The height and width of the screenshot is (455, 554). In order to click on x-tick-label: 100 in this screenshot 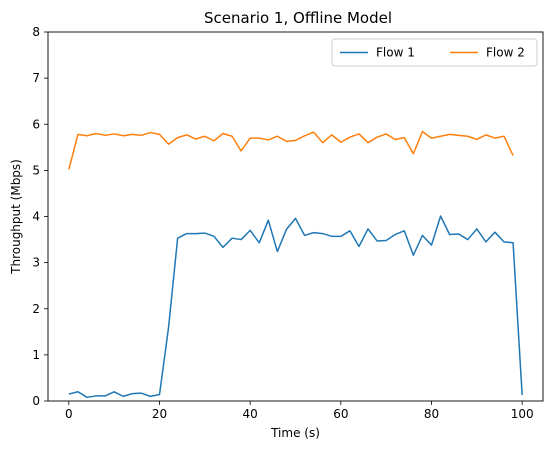, I will do `click(522, 414)`.